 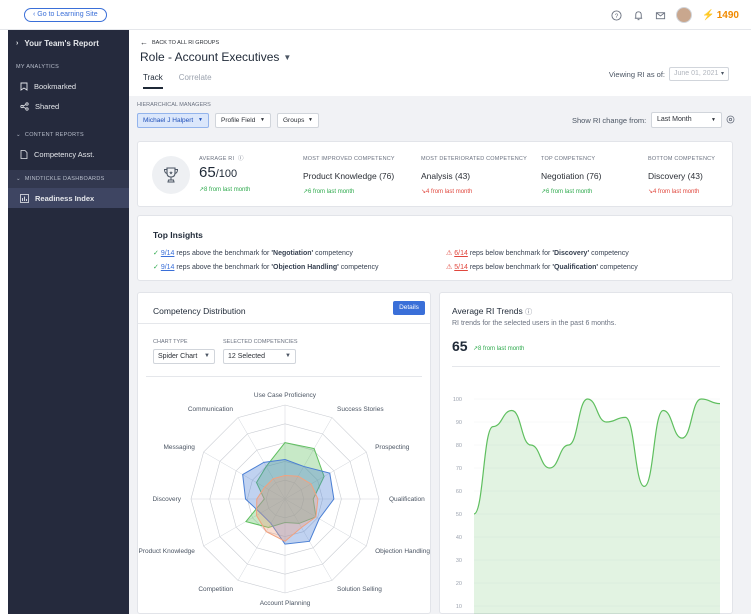 I want to click on help-icon: ?, so click(x=616, y=15).